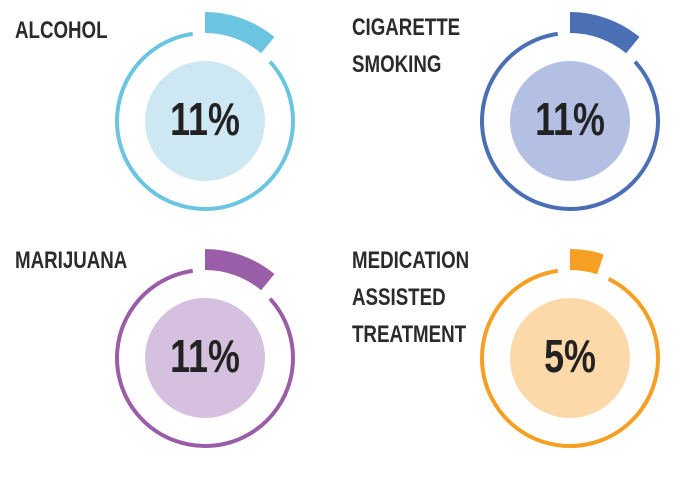 The height and width of the screenshot is (477, 696). I want to click on gauge-title: MARIJUANA, so click(71, 260).